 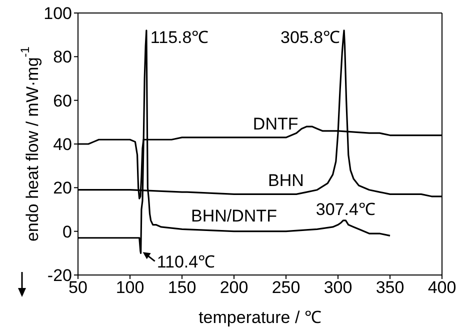 I want to click on y-tick-label: 40, so click(x=62, y=144).